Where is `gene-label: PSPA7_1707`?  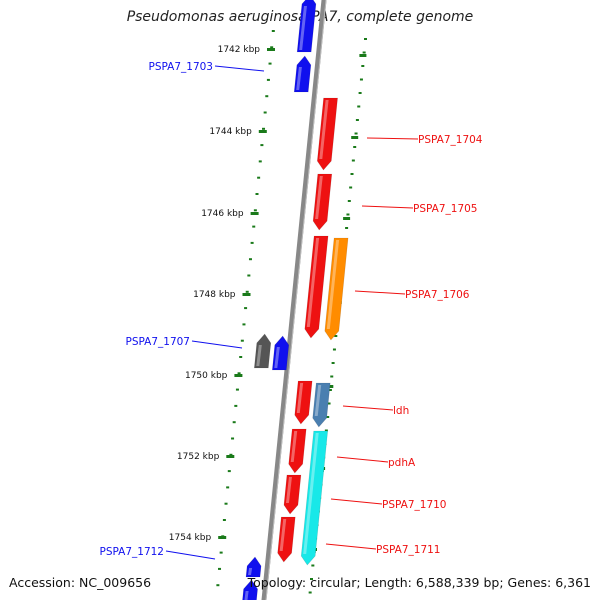 gene-label: PSPA7_1707 is located at coordinates (158, 342).